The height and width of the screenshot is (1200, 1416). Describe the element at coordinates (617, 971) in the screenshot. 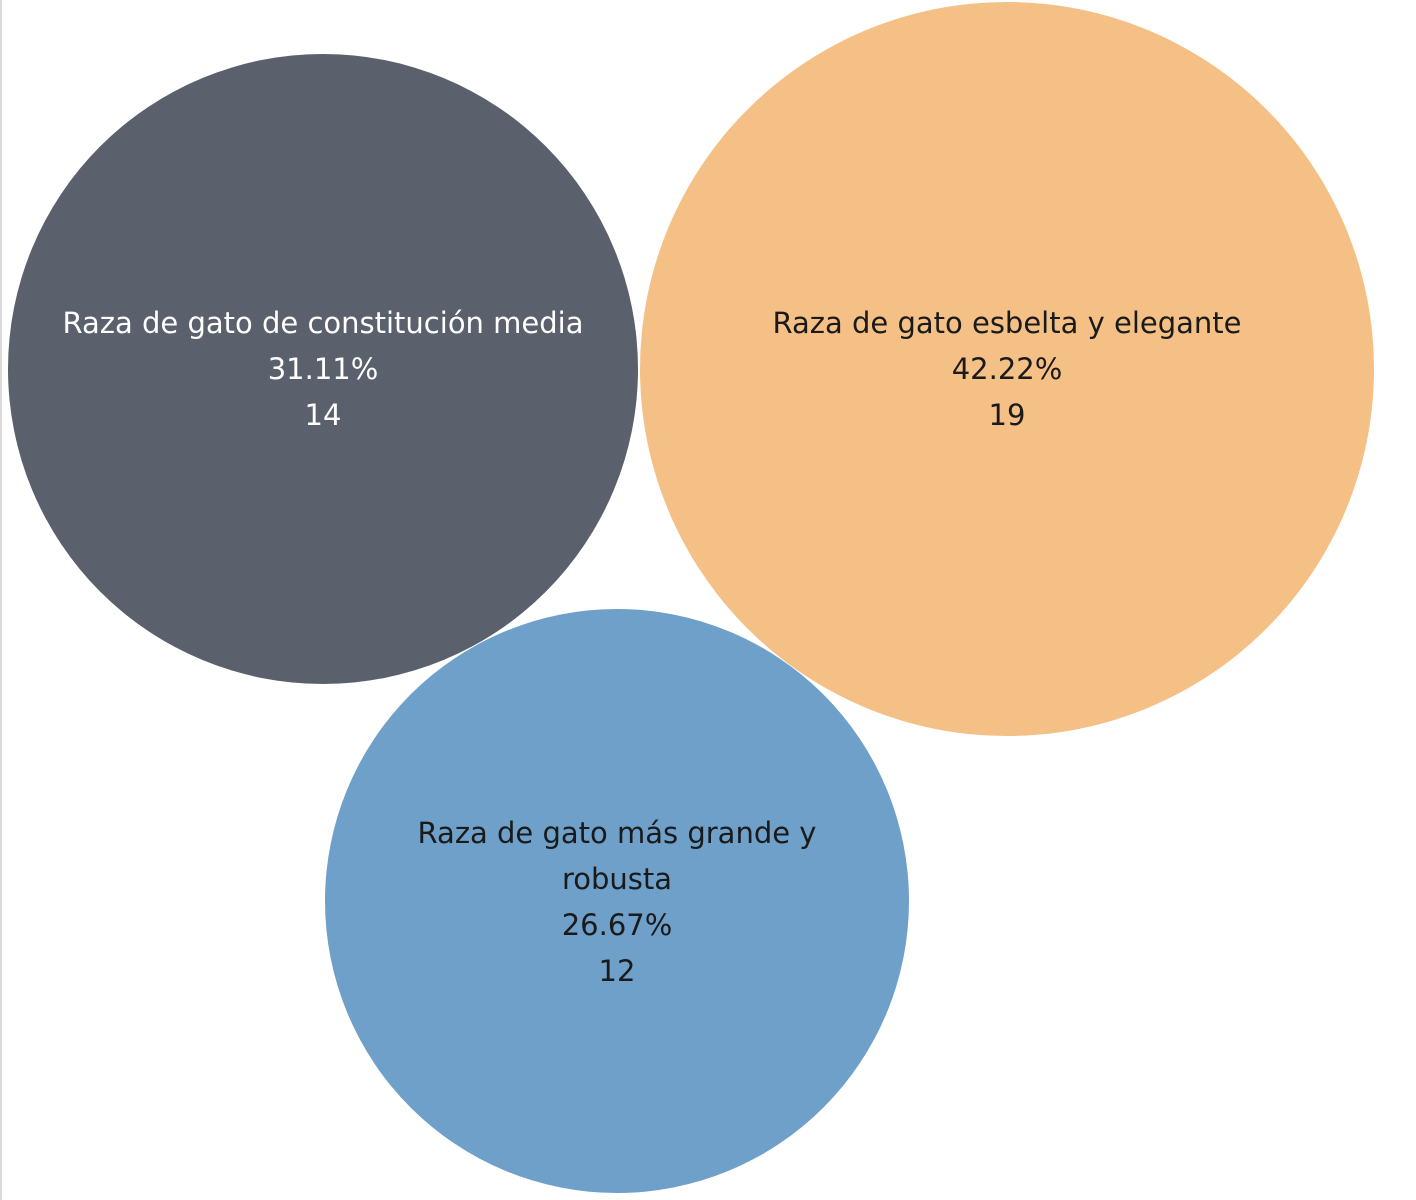

I see `bubble-robusta-count: 12` at that location.